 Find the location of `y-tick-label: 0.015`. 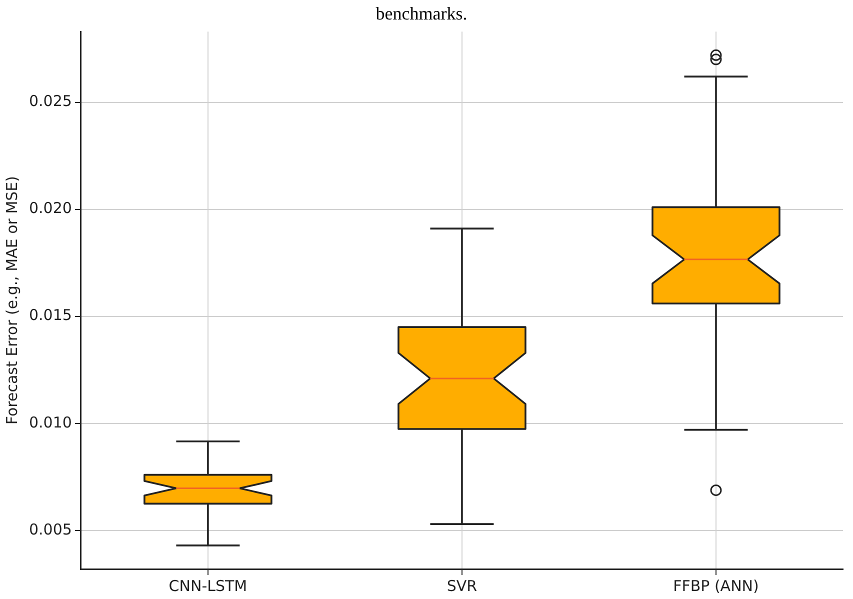

y-tick-label: 0.015 is located at coordinates (50, 315).